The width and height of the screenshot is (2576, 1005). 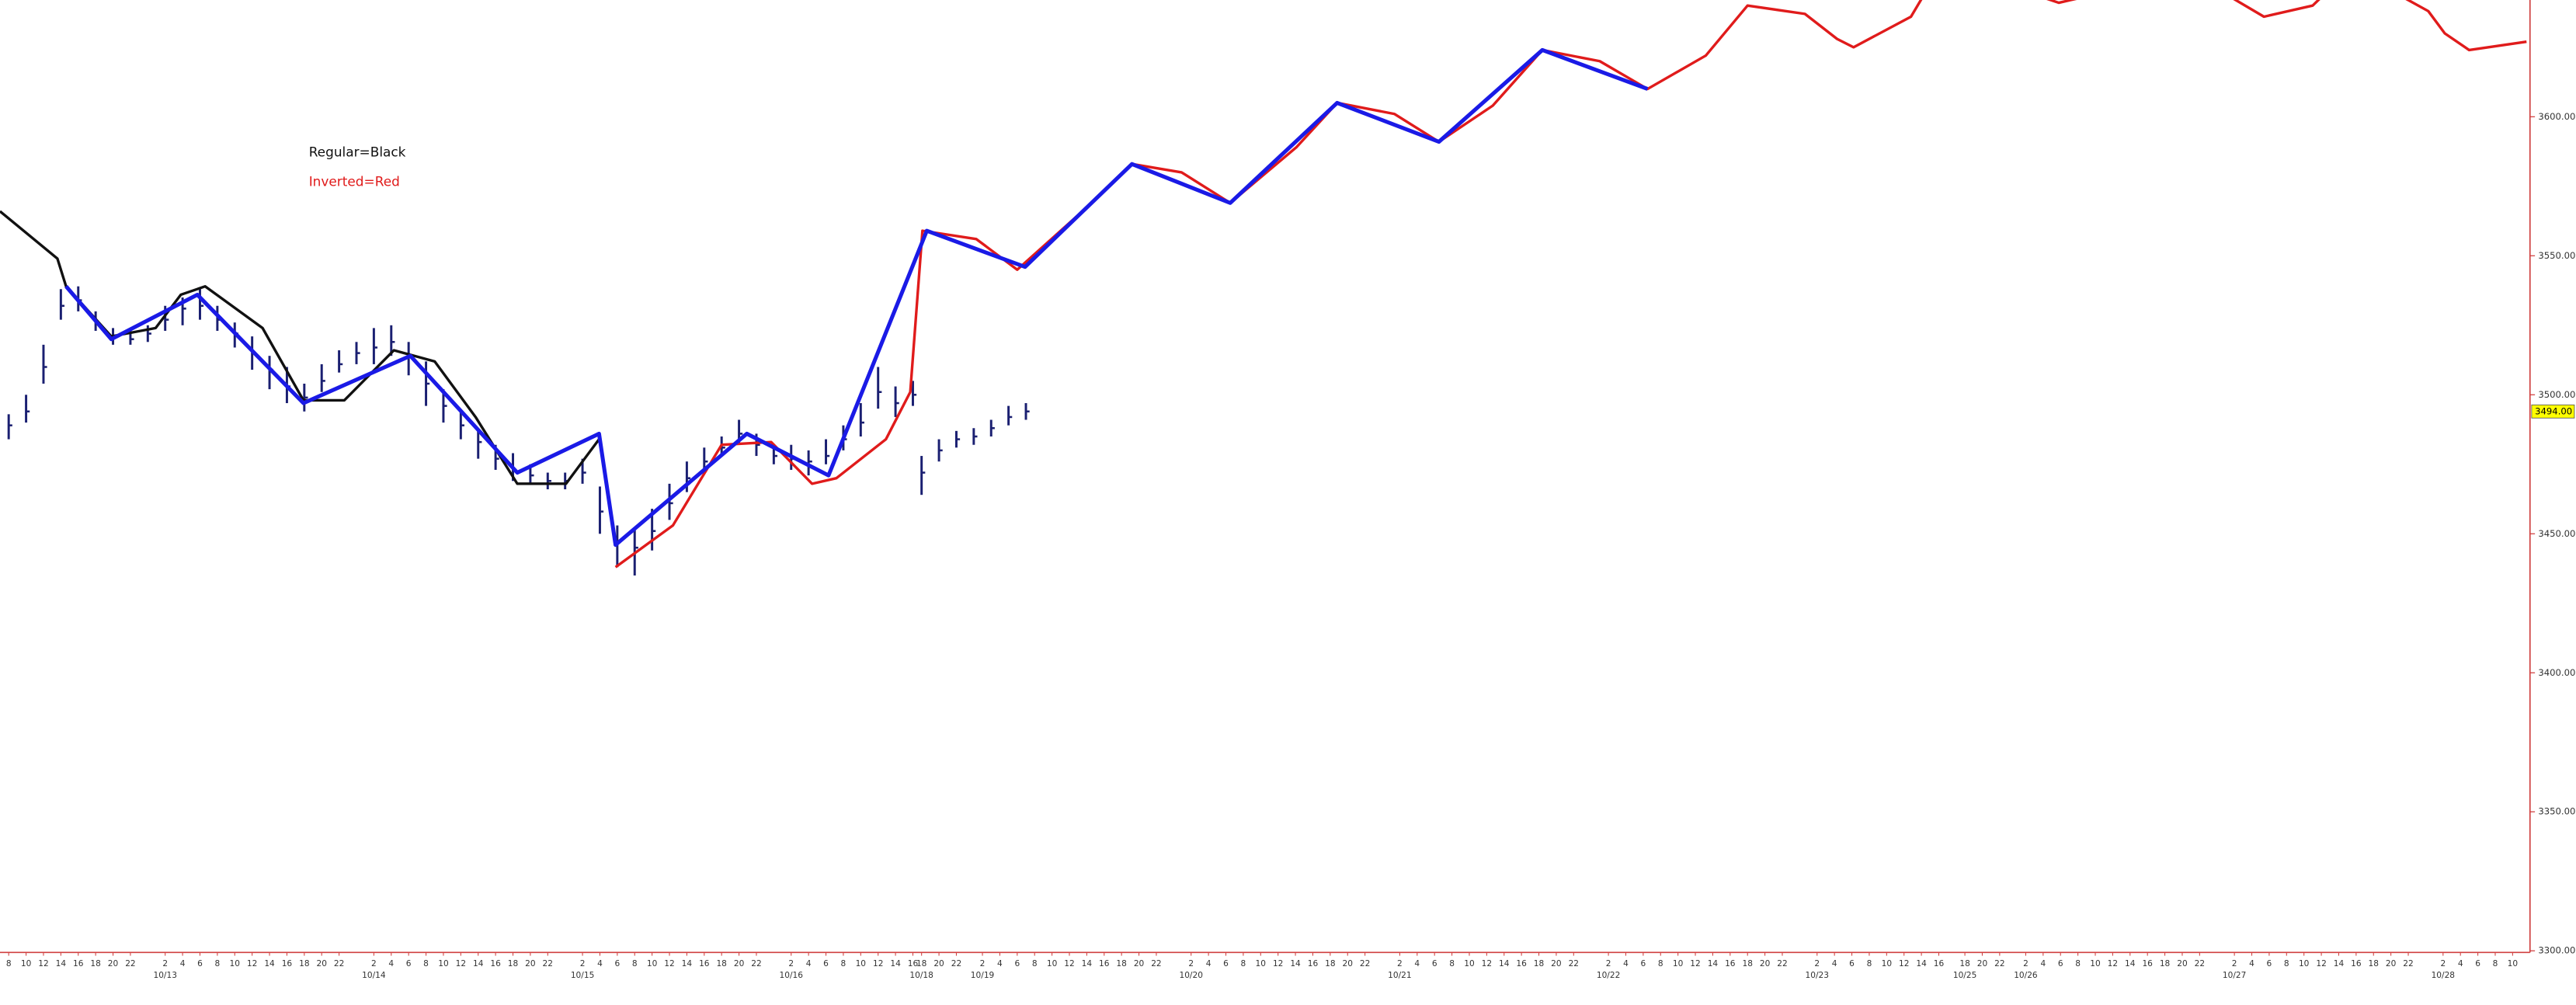 What do you see at coordinates (792, 976) in the screenshot?
I see `x-date-label: 10/16` at bounding box center [792, 976].